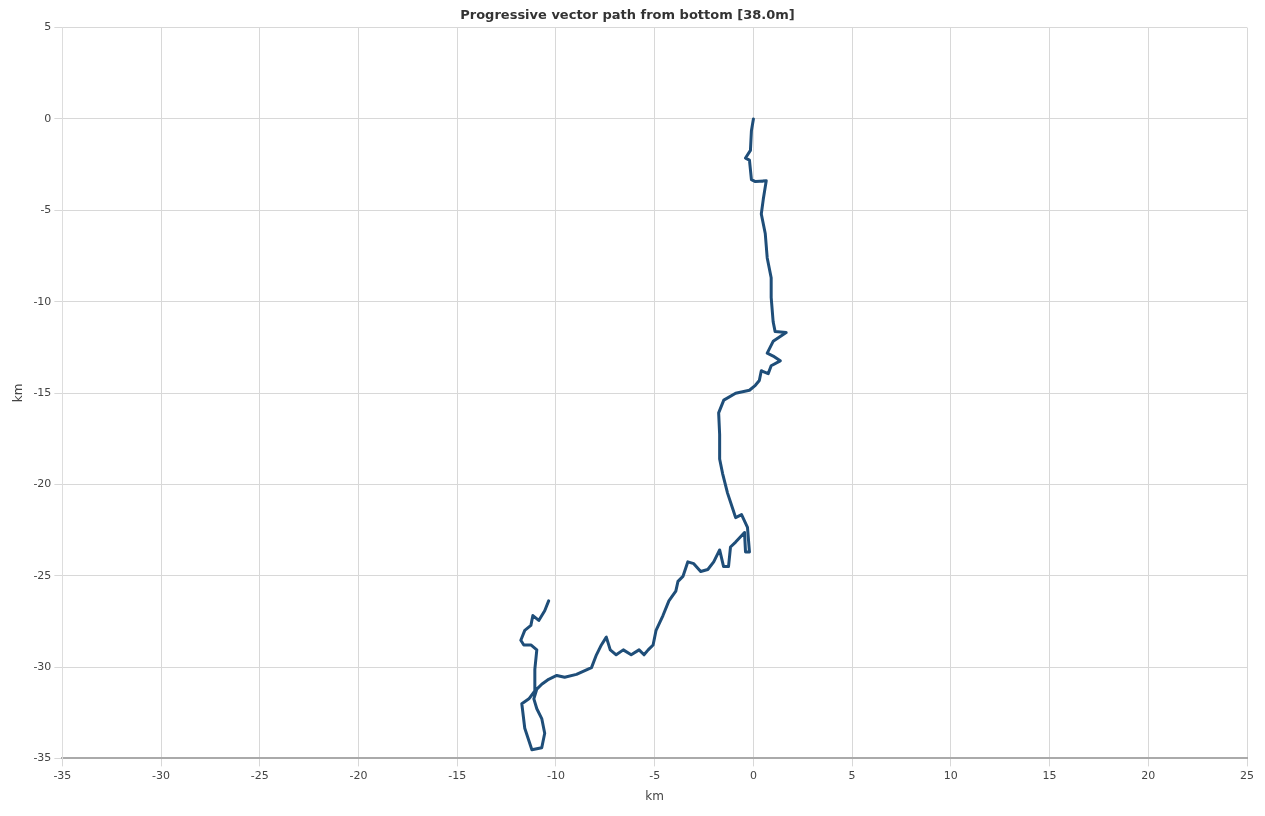  I want to click on y-tick-label: -30, so click(42, 666).